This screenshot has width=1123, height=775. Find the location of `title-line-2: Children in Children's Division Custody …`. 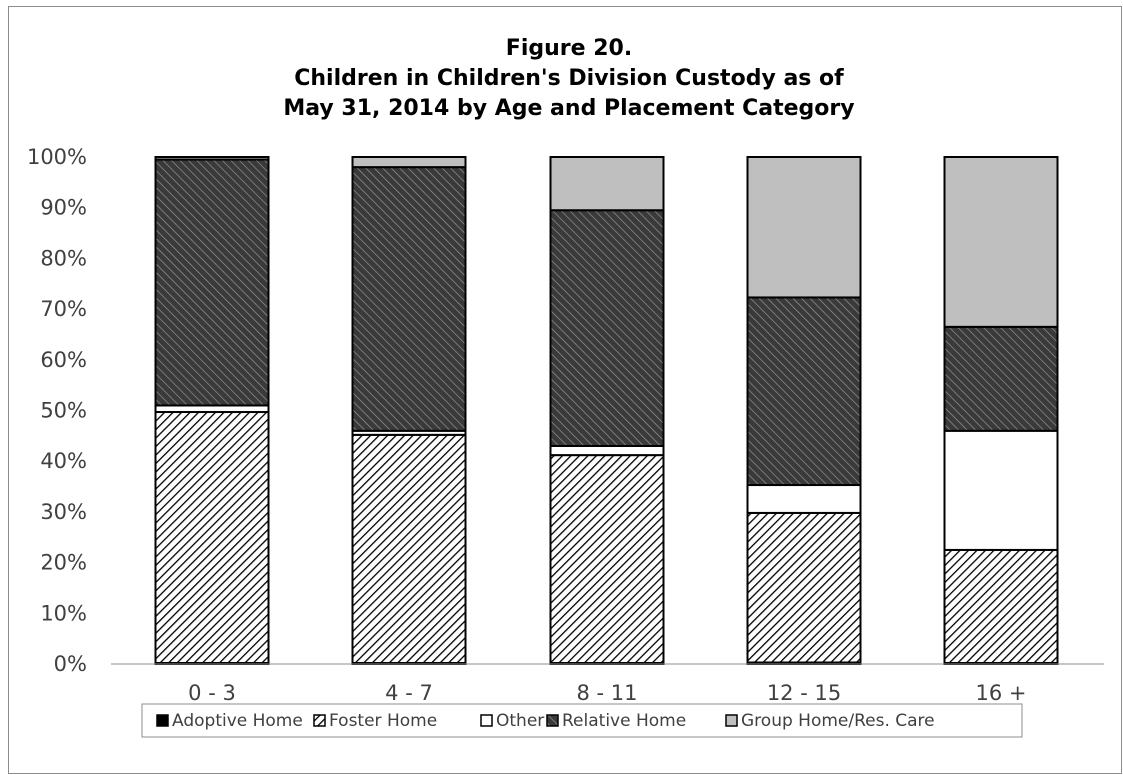

title-line-2: Children in Children's Division Custody … is located at coordinates (569, 78).